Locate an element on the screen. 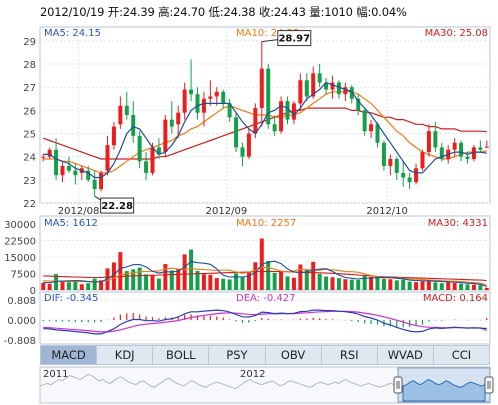 The image size is (498, 405). price-y-tick: 28 is located at coordinates (29, 65).